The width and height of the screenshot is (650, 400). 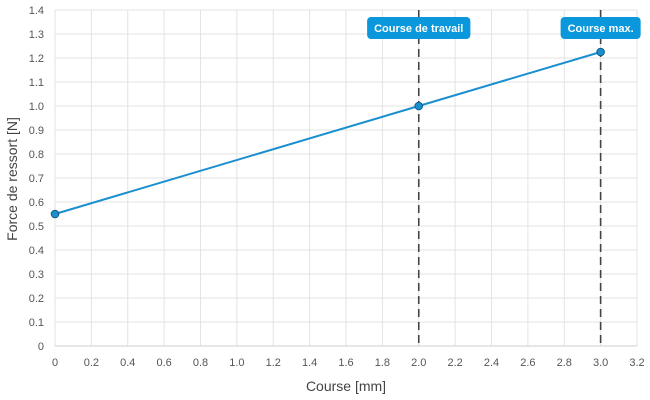 What do you see at coordinates (636, 363) in the screenshot?
I see `x-tick-label: 3.2` at bounding box center [636, 363].